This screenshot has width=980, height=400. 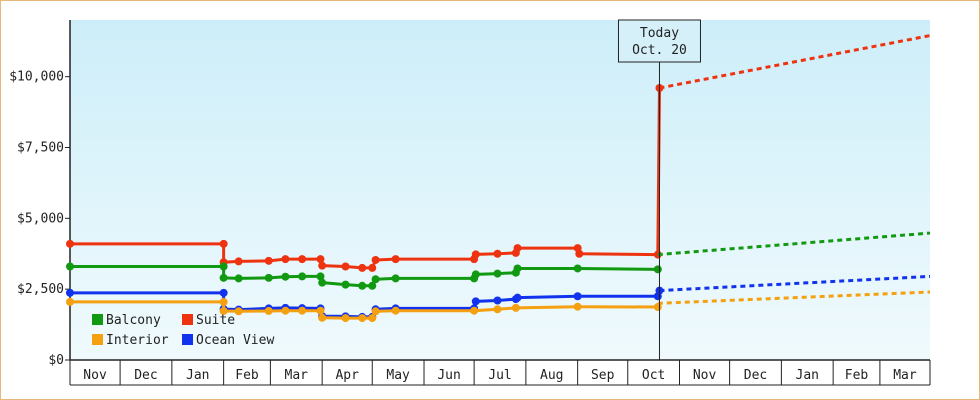 What do you see at coordinates (795, 62) in the screenshot?
I see `series-forecast-suite` at bounding box center [795, 62].